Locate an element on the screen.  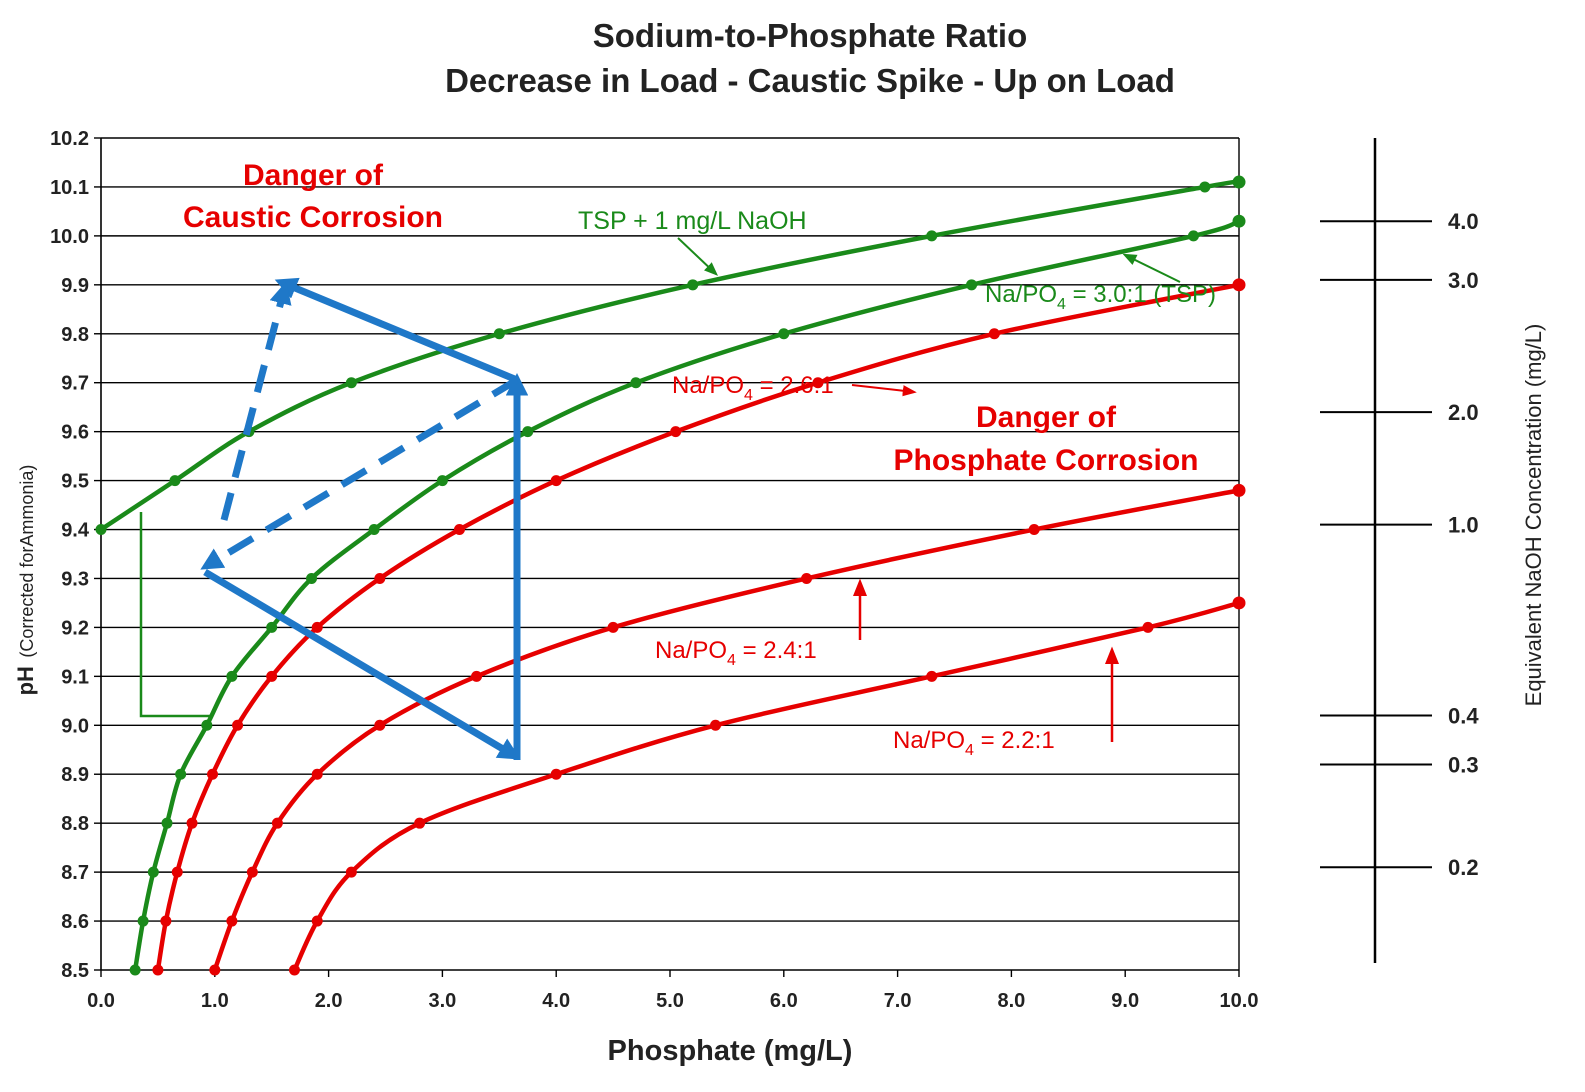
x-tick-label: 5.0 is located at coordinates (670, 1001).